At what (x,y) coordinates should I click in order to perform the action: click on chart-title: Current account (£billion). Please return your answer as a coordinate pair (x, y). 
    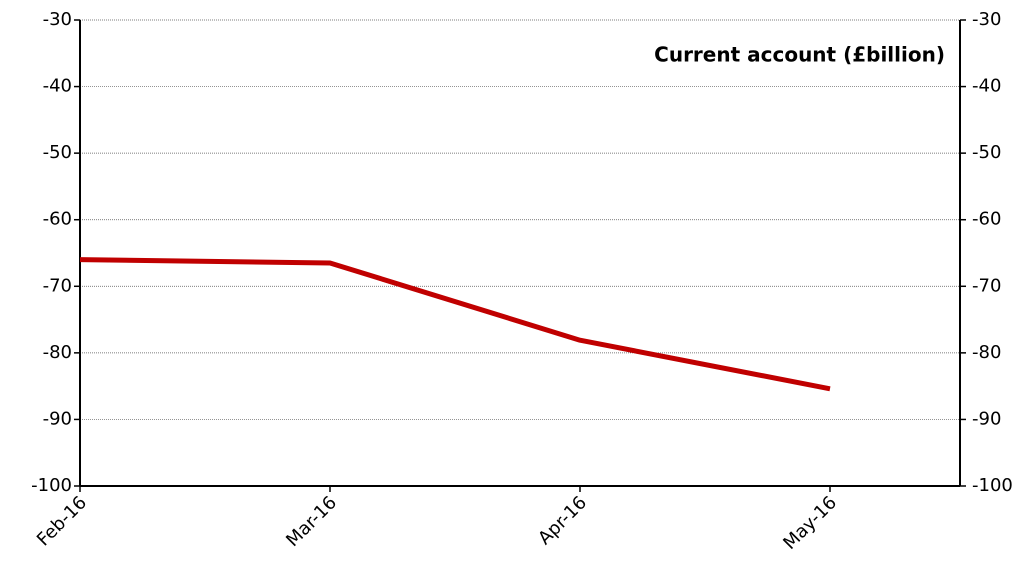
    Looking at the image, I should click on (799, 55).